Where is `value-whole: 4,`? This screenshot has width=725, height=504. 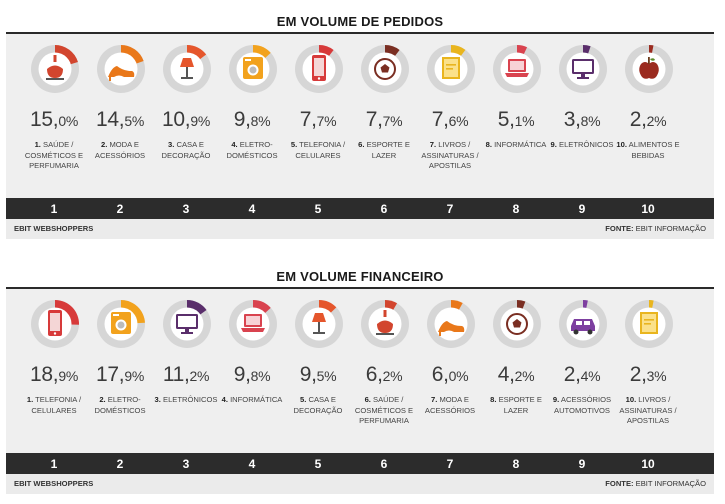 value-whole: 4, is located at coordinates (506, 374).